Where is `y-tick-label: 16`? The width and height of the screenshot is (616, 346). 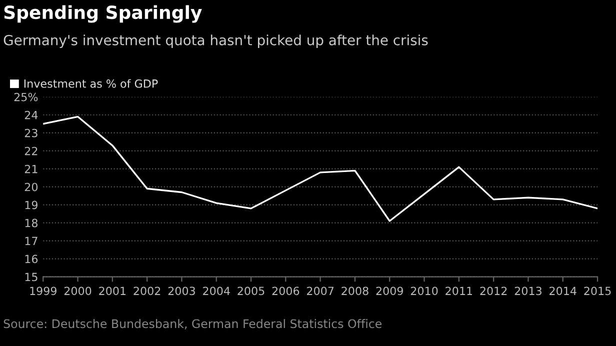 y-tick-label: 16 is located at coordinates (31, 259).